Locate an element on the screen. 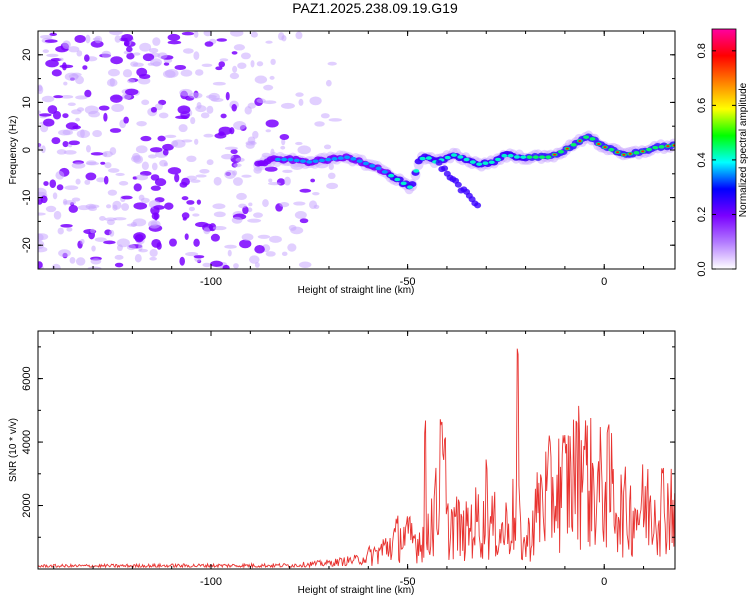 The width and height of the screenshot is (750, 600). y-tick-label: -10 is located at coordinates (27, 198).